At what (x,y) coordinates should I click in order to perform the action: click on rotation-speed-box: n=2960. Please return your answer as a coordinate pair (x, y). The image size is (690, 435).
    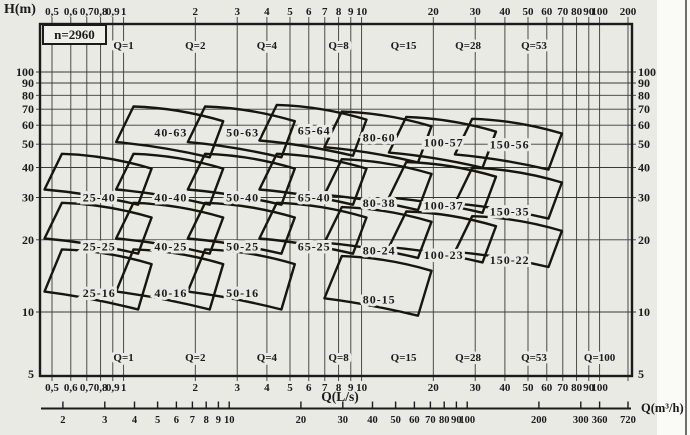
    Looking at the image, I should click on (74, 34).